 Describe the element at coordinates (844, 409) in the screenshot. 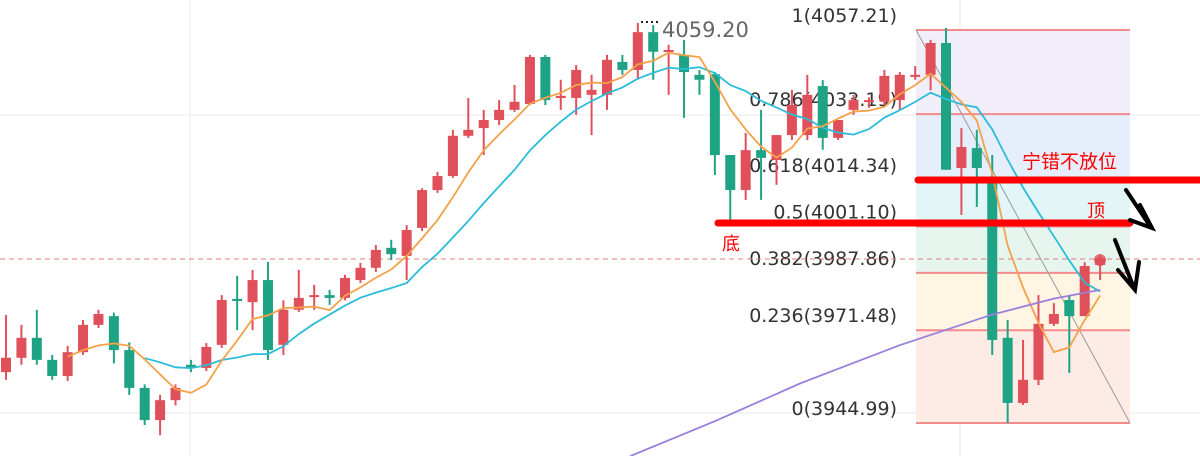

I see `fib-level-label: 0(3944.99)` at that location.